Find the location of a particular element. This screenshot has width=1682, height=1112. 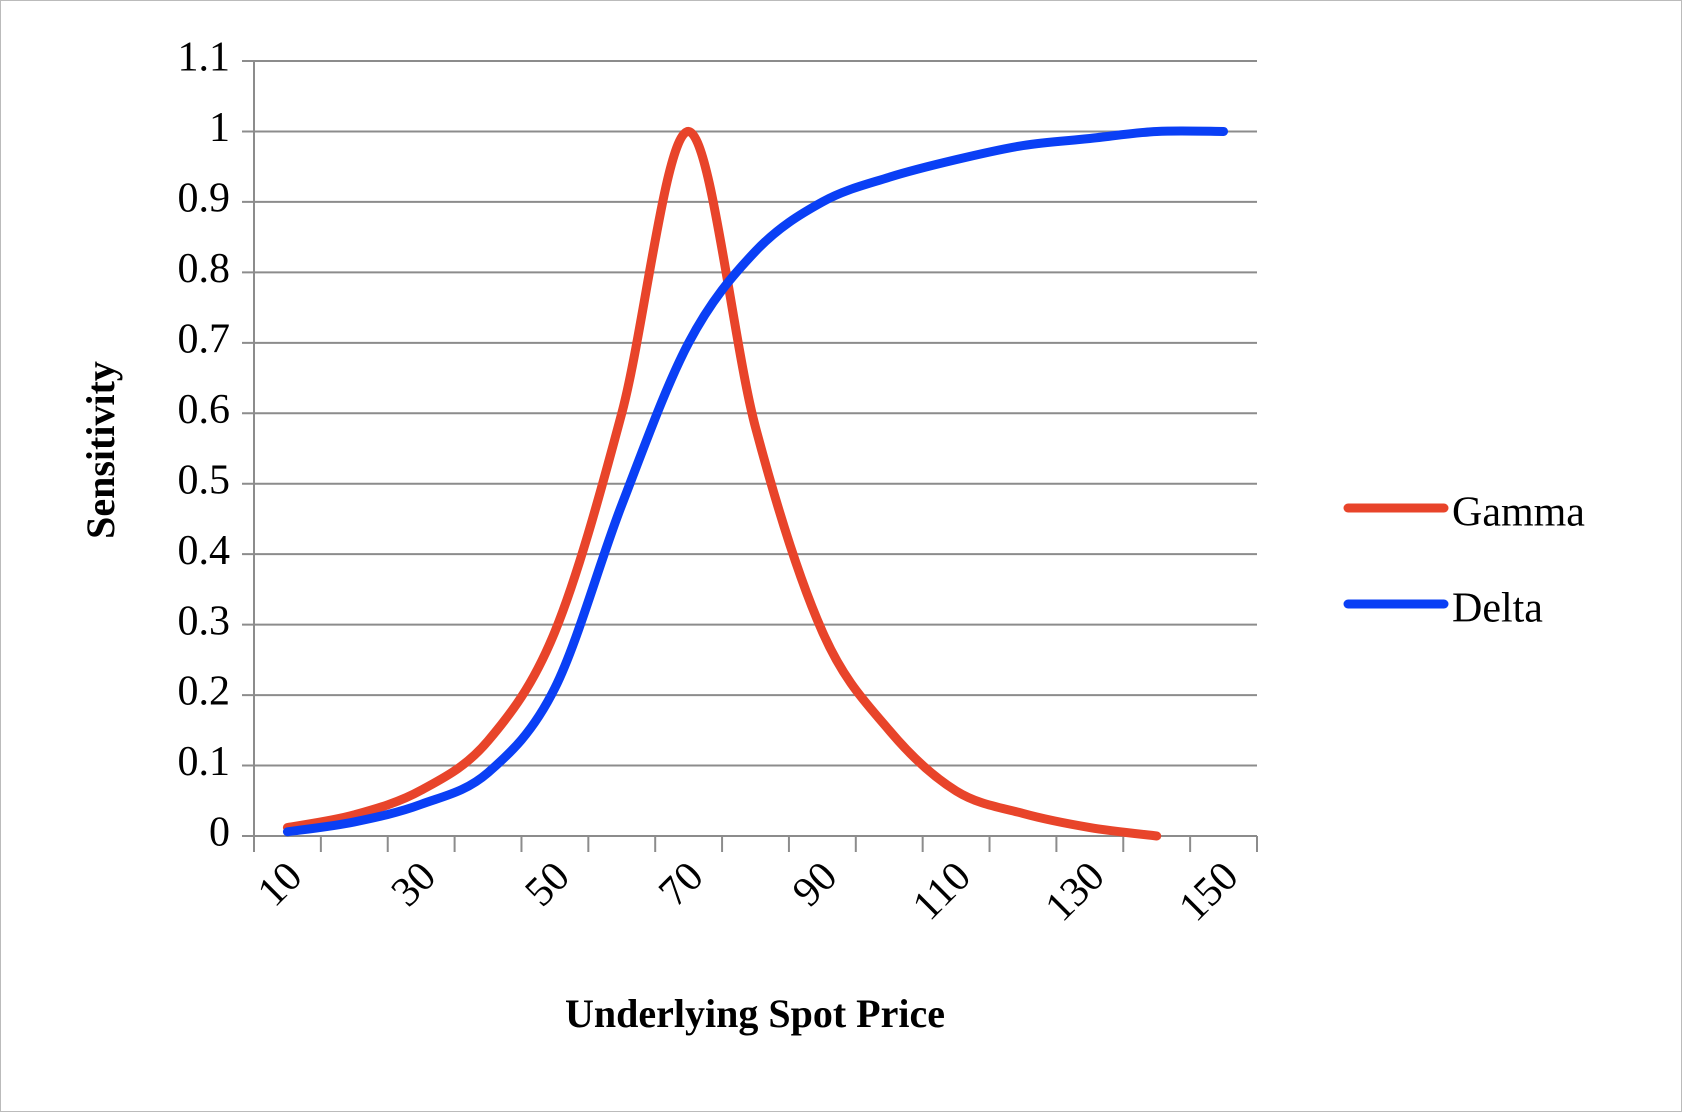

y-tick-label: 0.9 is located at coordinates (204, 199).